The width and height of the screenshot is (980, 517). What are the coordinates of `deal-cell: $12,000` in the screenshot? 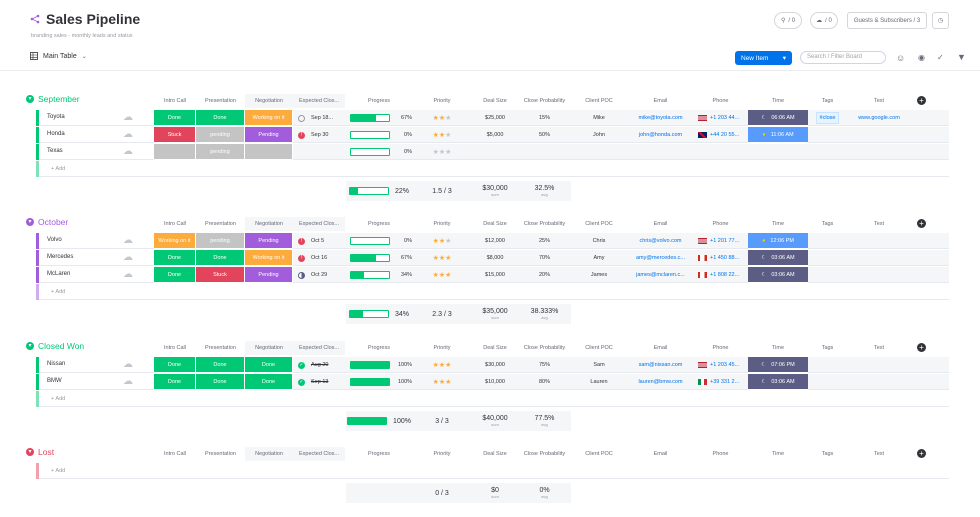 It's located at (495, 241).